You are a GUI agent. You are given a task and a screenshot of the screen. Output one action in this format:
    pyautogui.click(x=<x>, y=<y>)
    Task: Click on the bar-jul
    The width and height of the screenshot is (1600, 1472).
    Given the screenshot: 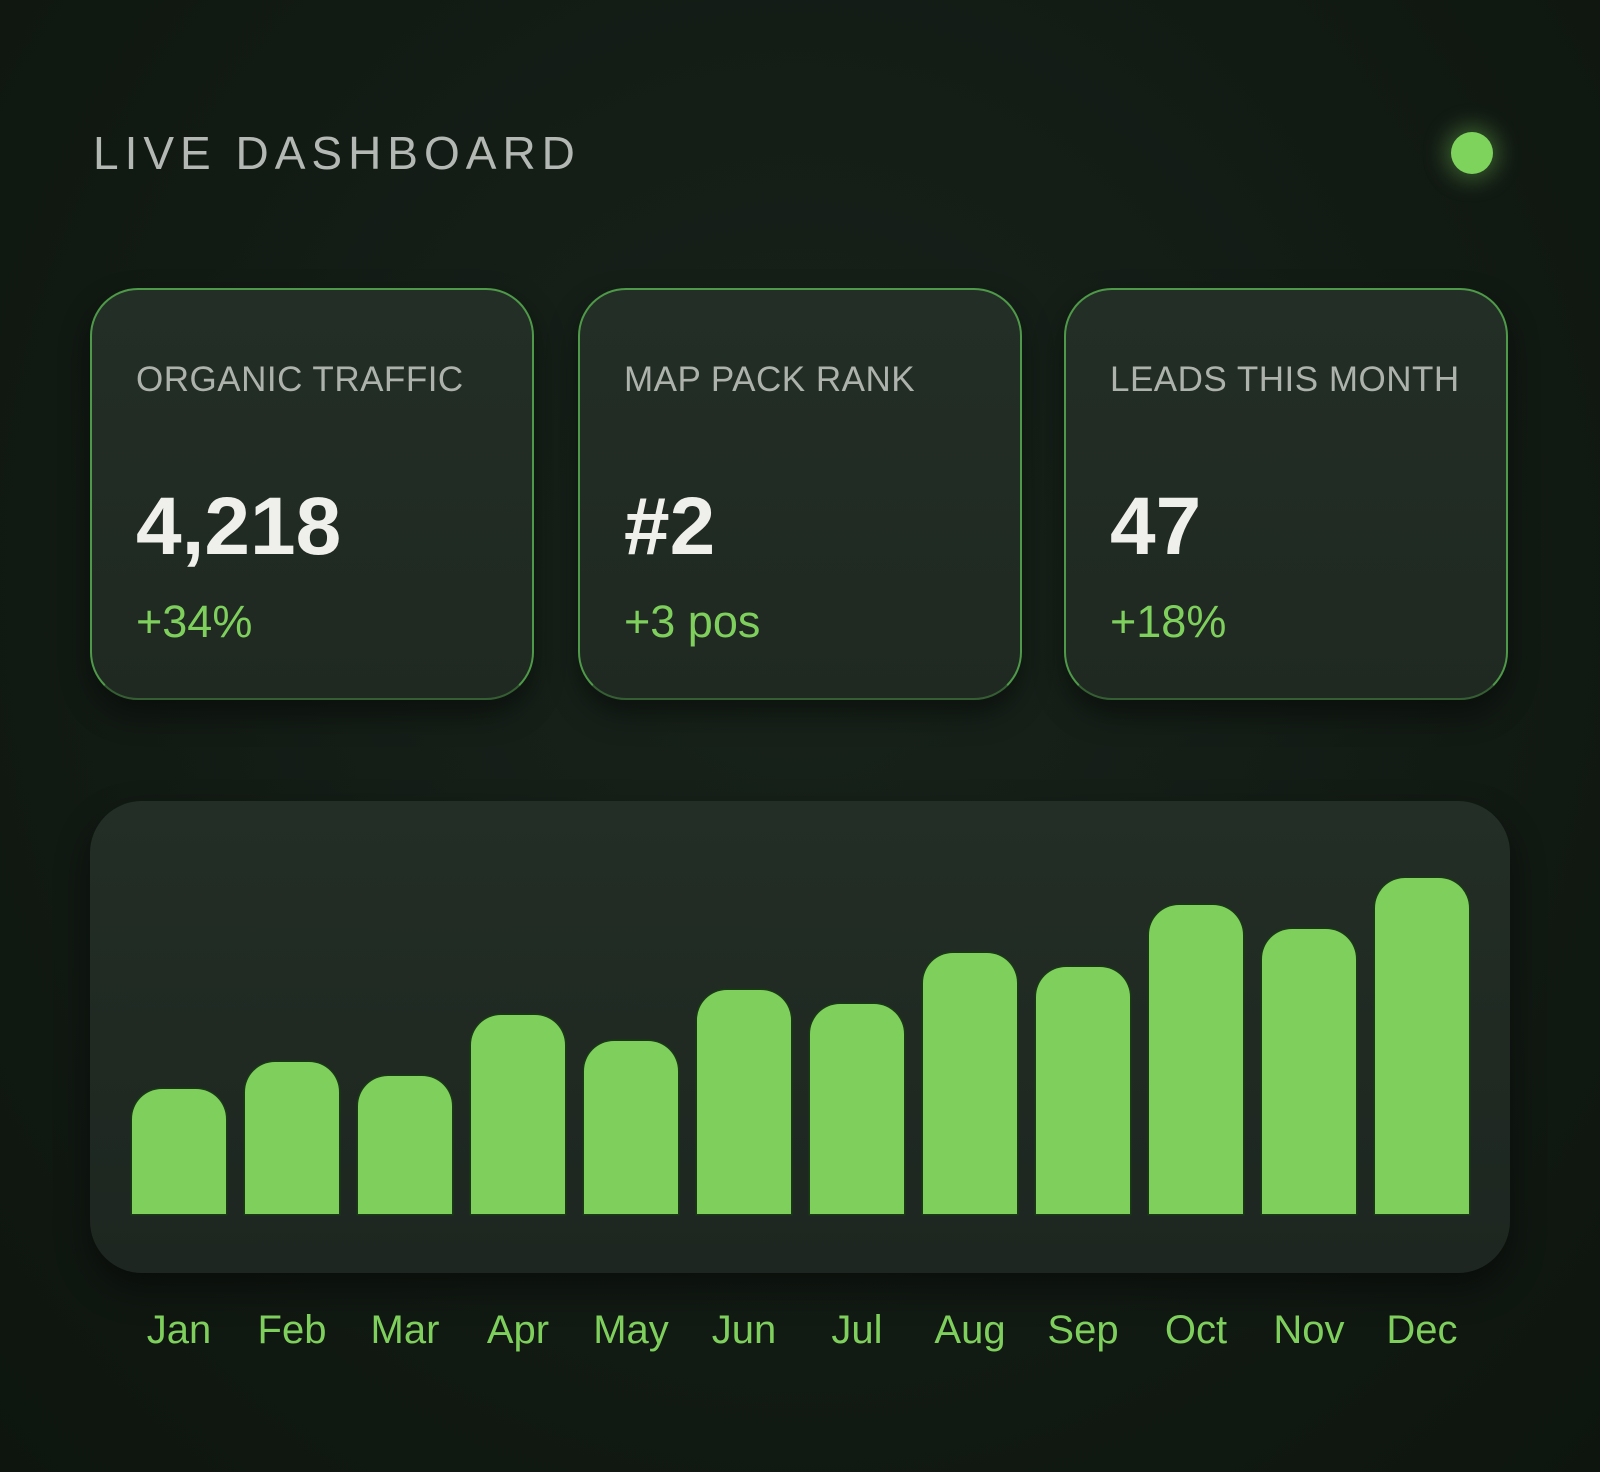 What is the action you would take?
    pyautogui.click(x=857, y=1109)
    